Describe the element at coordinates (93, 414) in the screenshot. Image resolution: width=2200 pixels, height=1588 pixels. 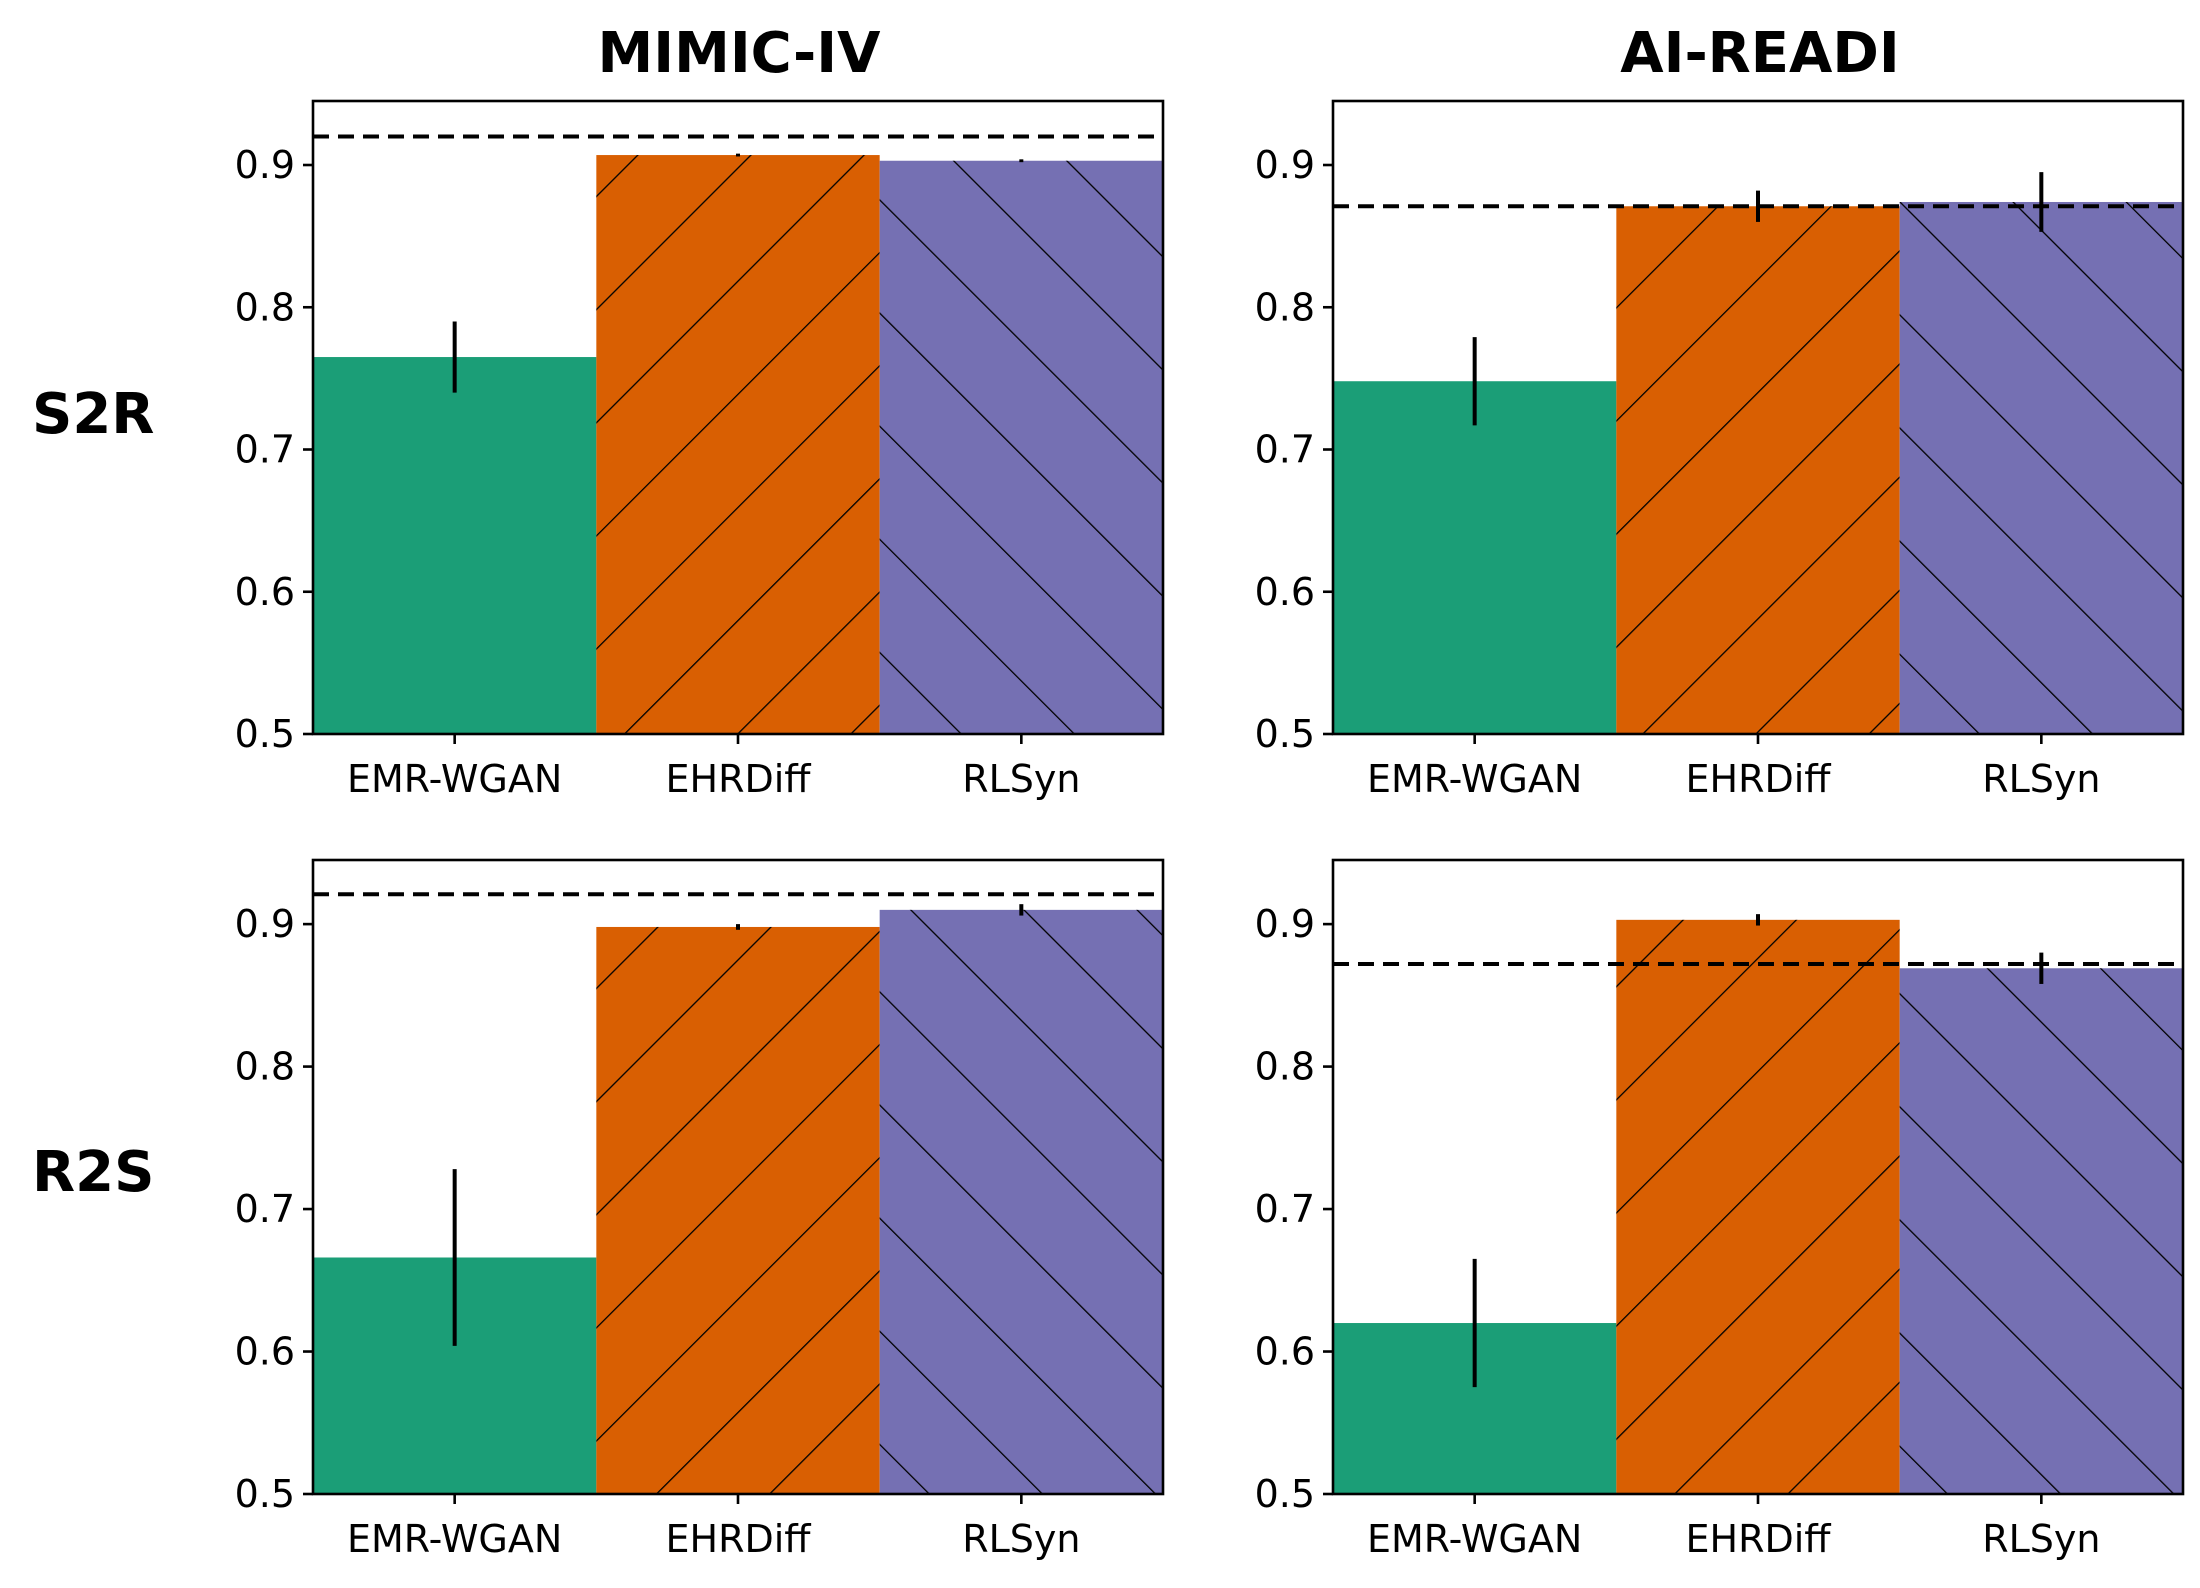
I see `row-label-s2r: S2R` at that location.